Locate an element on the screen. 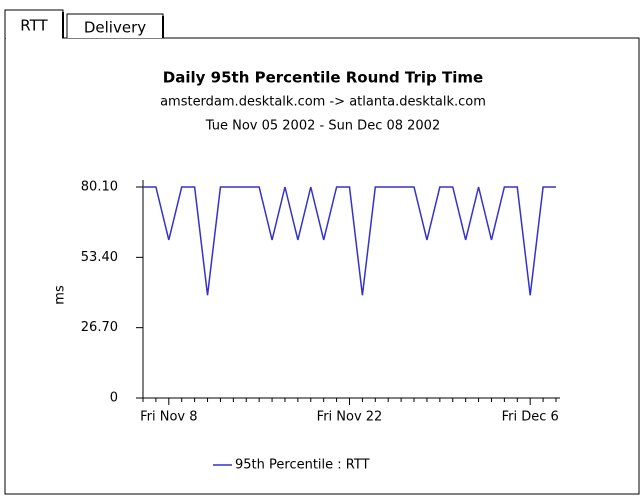 Image resolution: width=640 pixels, height=499 pixels. tab-delivery: Delivery is located at coordinates (115, 28).